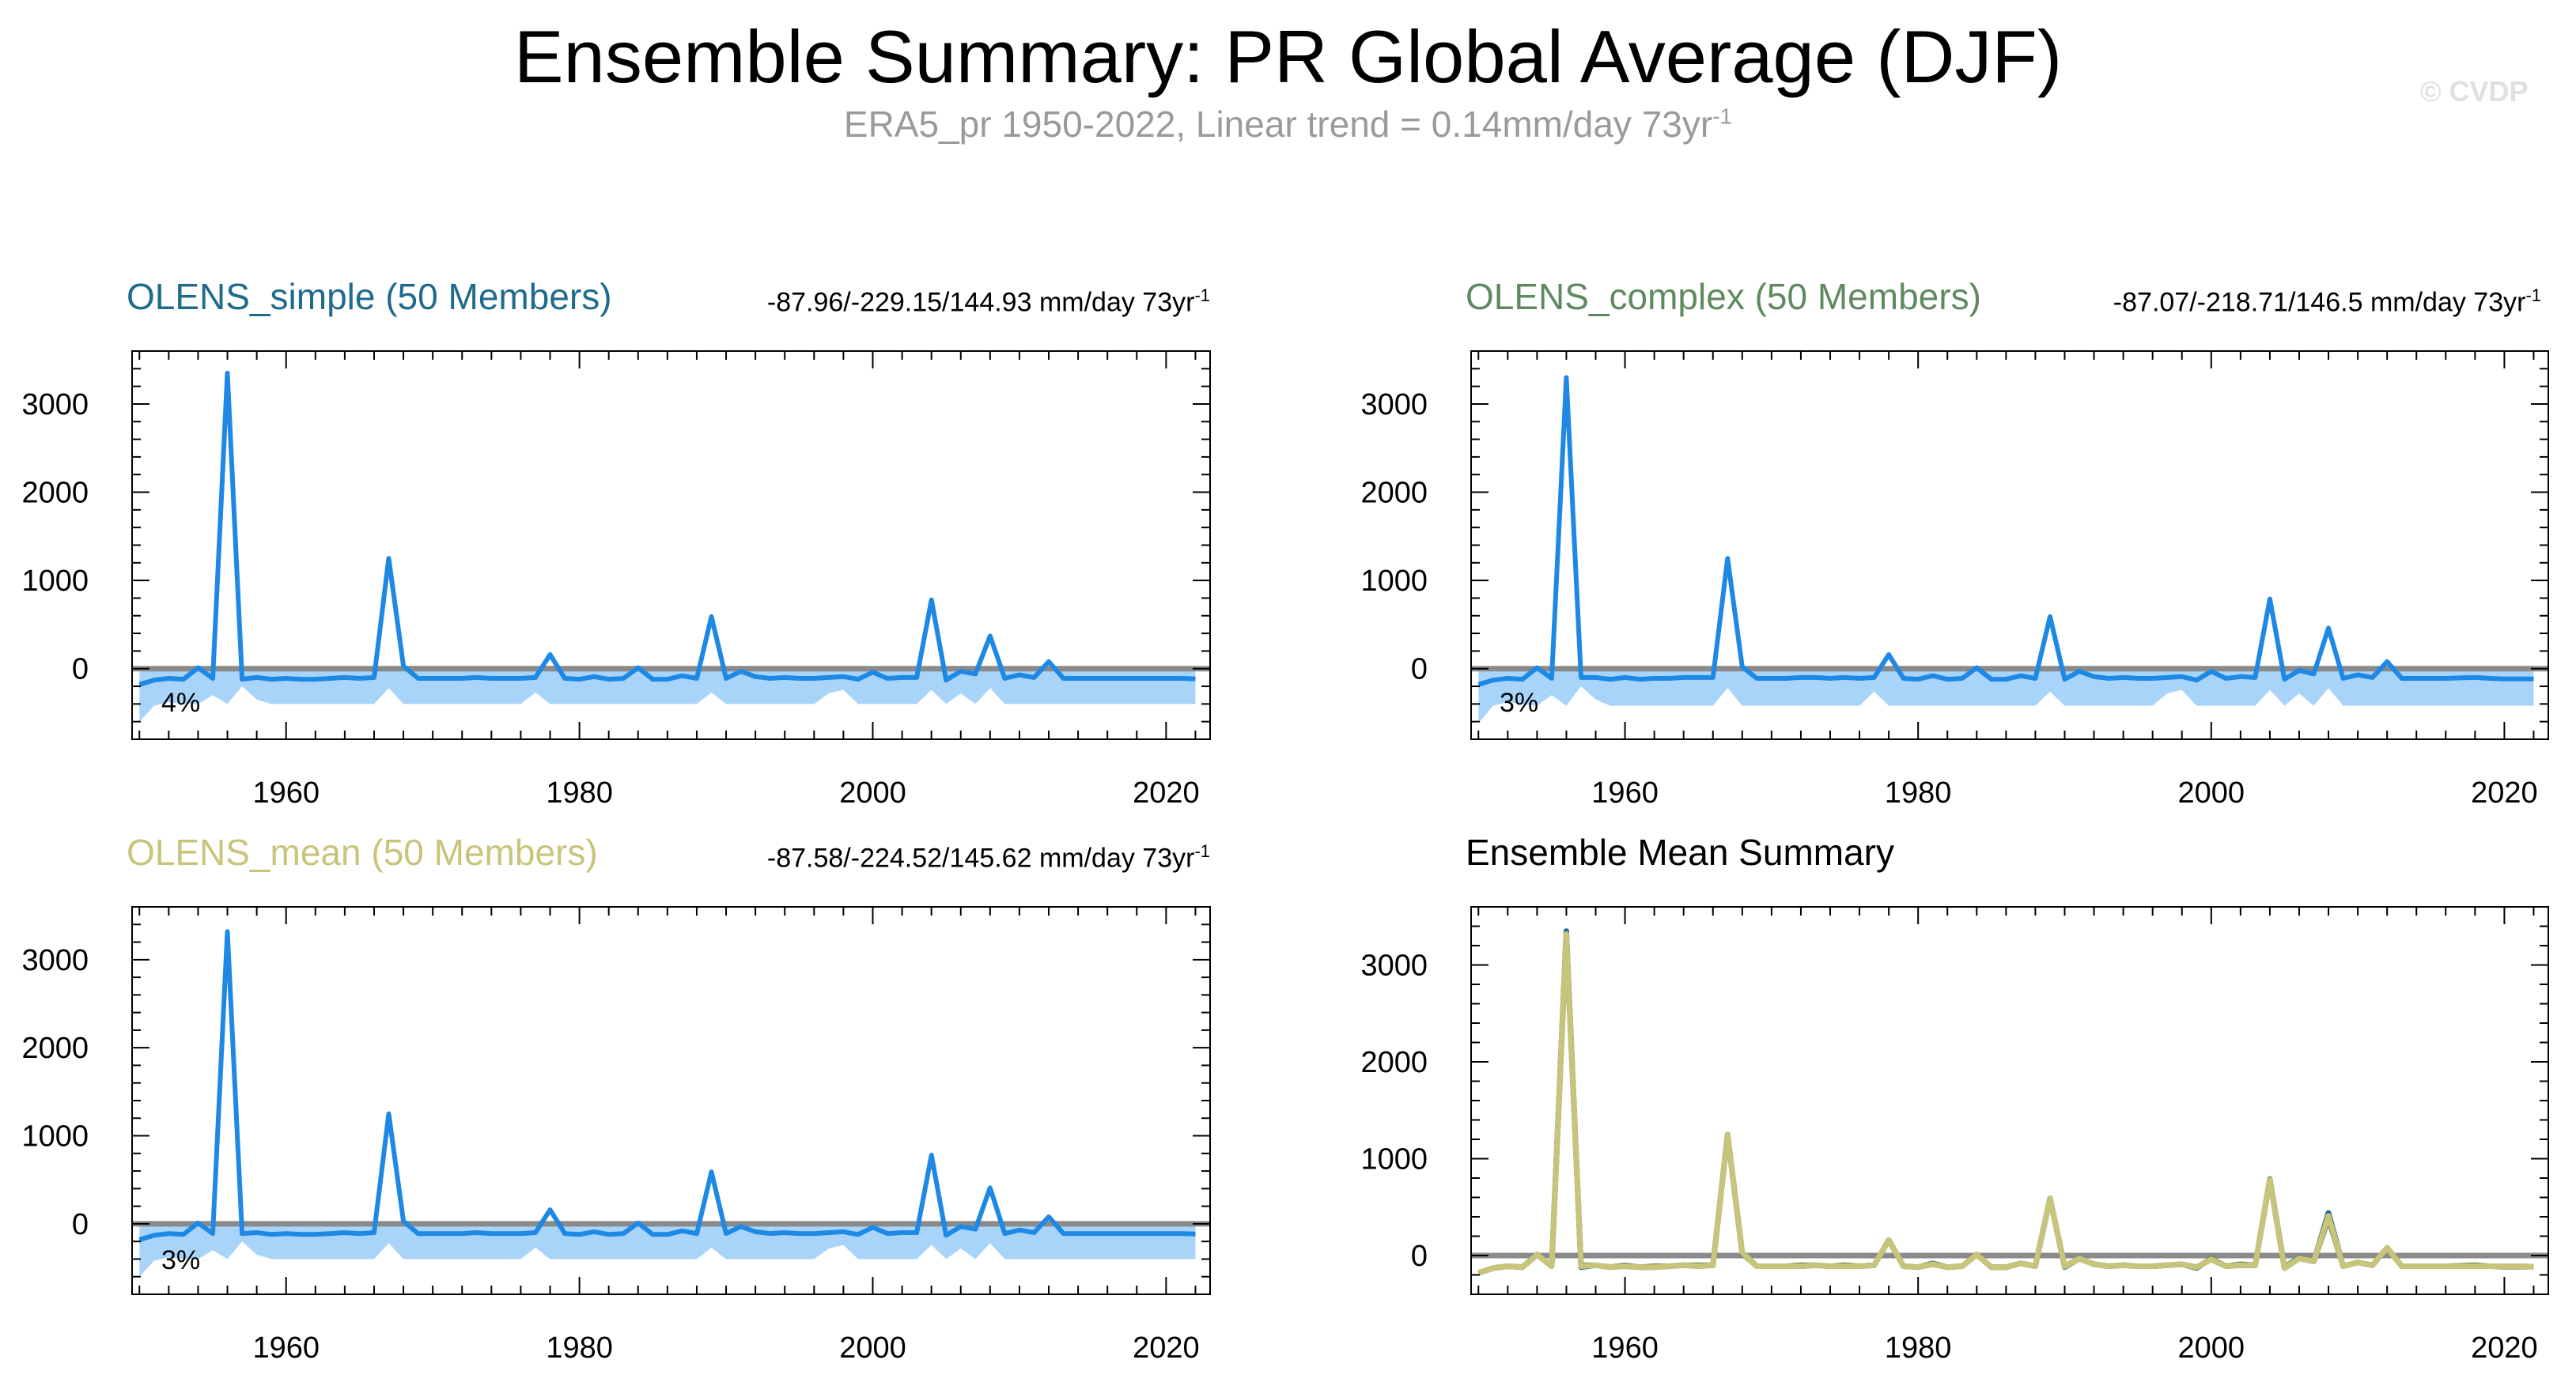 The width and height of the screenshot is (2576, 1386). What do you see at coordinates (2474, 92) in the screenshot?
I see `copyright-watermark: © CVDP` at bounding box center [2474, 92].